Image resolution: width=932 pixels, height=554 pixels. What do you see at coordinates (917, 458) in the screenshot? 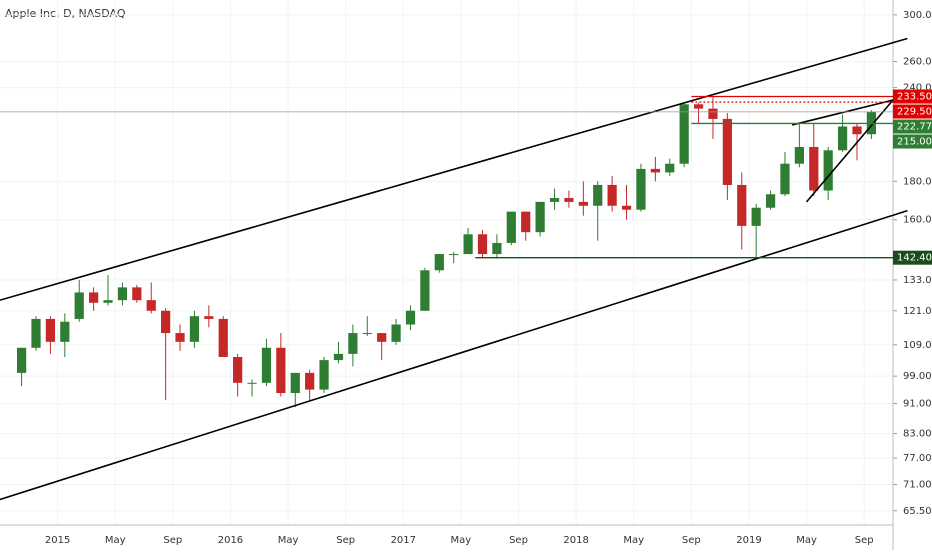
I see `y-tick-label: 77.00` at bounding box center [917, 458].